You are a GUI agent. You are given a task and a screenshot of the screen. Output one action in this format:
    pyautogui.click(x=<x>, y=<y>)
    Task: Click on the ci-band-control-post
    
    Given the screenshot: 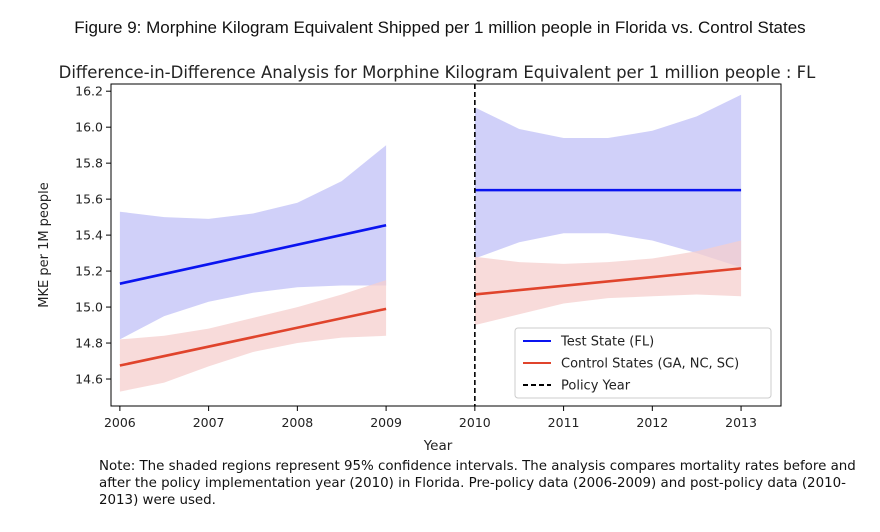 What is the action you would take?
    pyautogui.click(x=608, y=283)
    